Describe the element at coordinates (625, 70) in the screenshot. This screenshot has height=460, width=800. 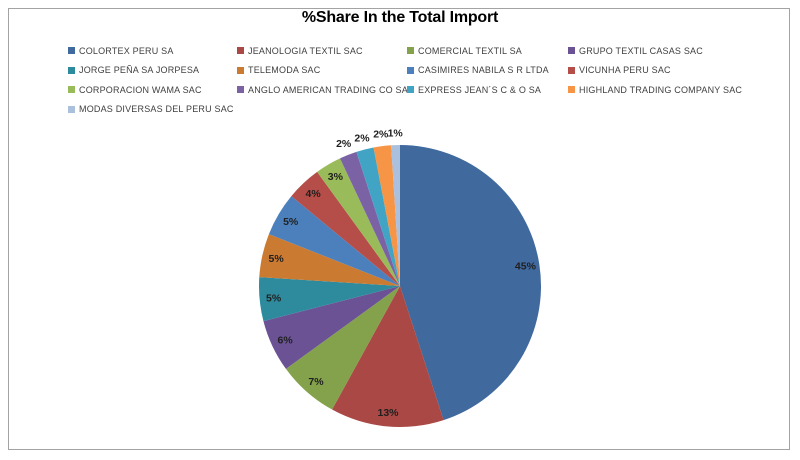
I see `legend-label: VICUNHA PERU SAC` at that location.